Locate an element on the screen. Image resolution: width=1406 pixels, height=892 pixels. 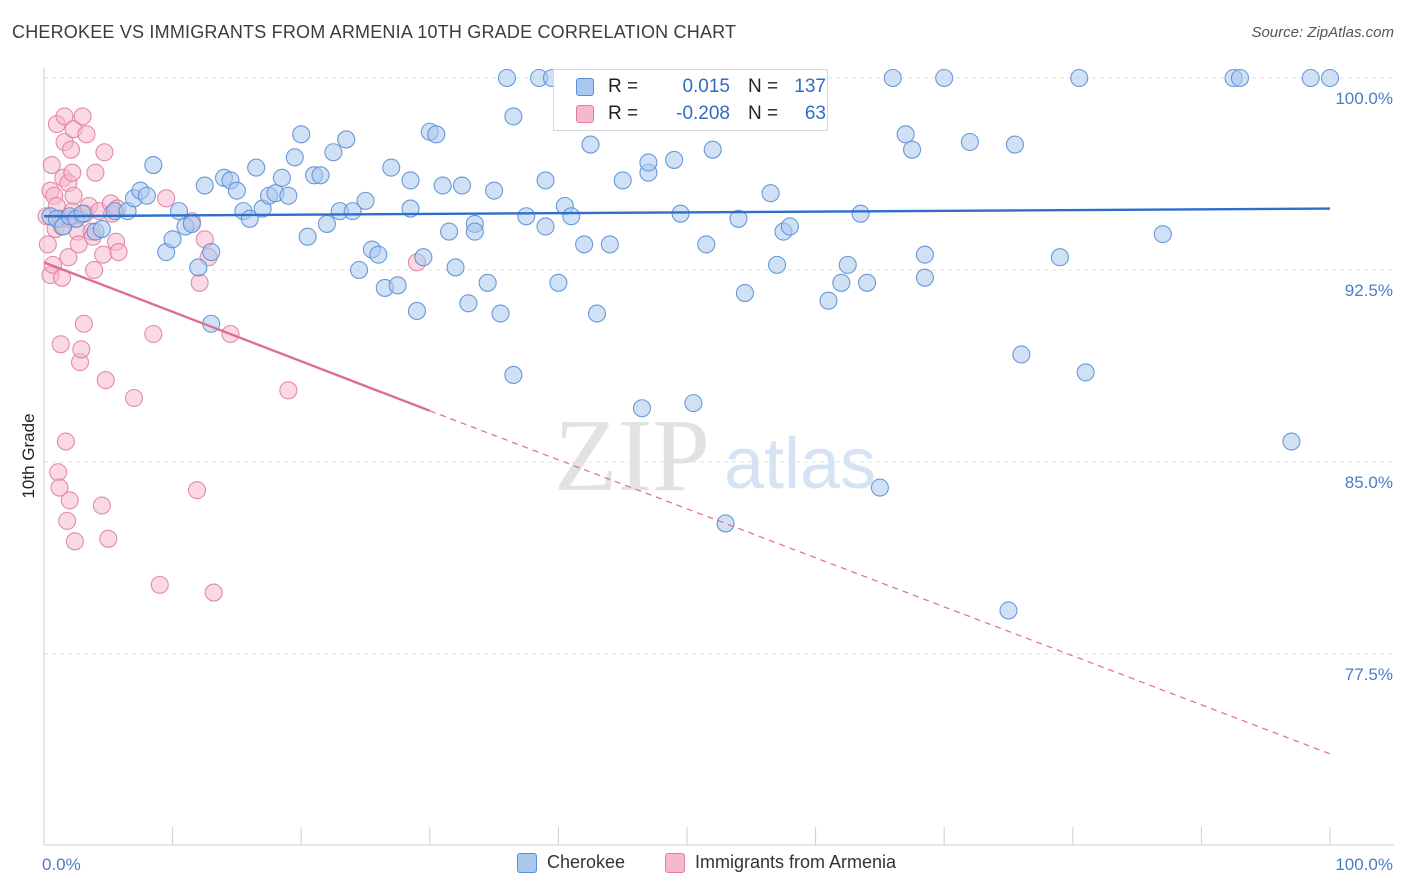
r-value: -0.208 is located at coordinates (703, 113).